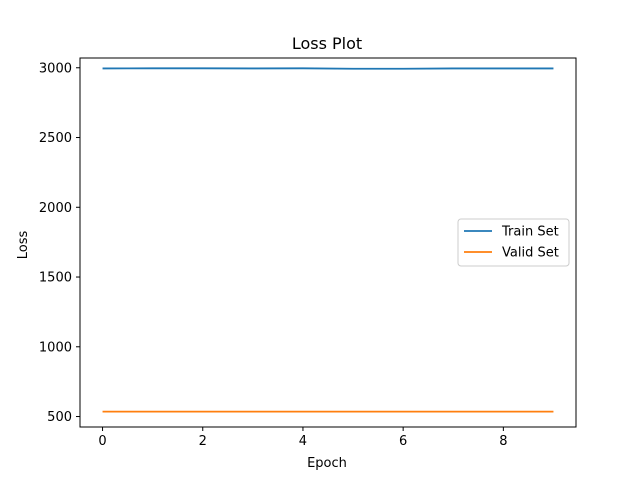  I want to click on x-tick-label-2: 4, so click(303, 441).